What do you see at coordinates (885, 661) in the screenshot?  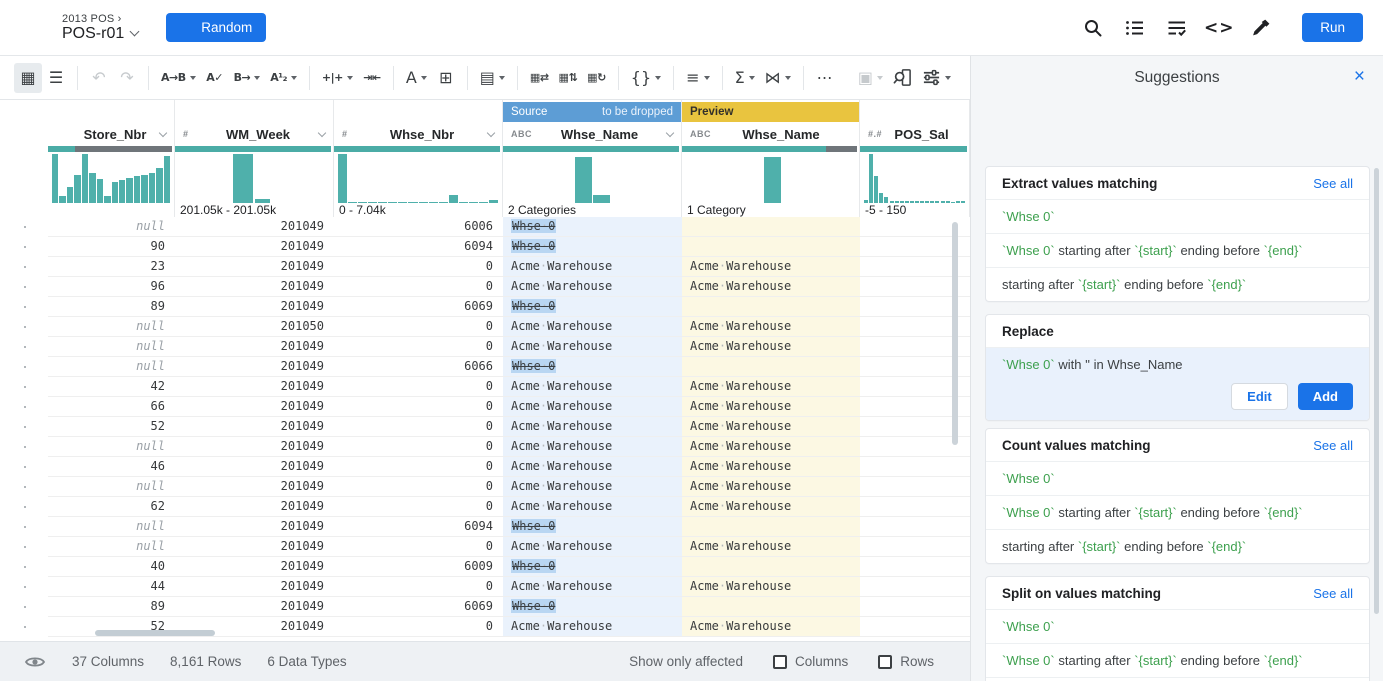 I see `rows-checkbox` at bounding box center [885, 661].